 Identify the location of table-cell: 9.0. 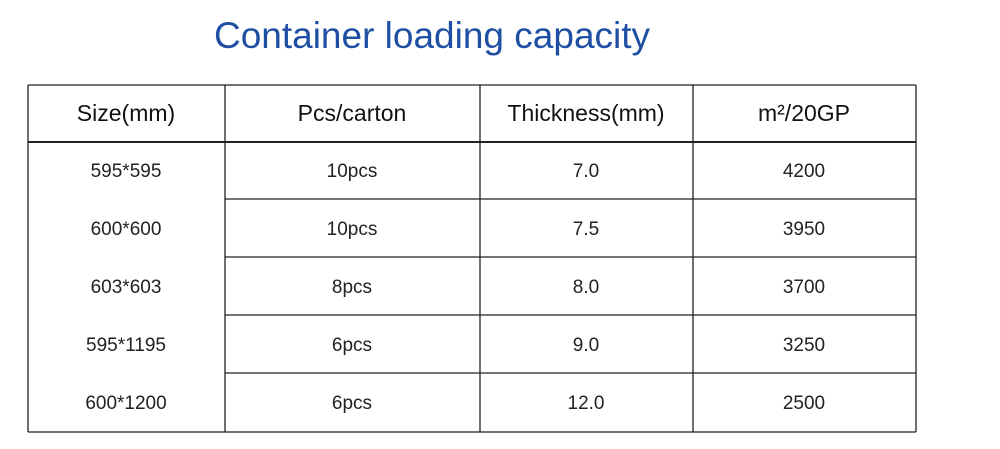
(586, 345).